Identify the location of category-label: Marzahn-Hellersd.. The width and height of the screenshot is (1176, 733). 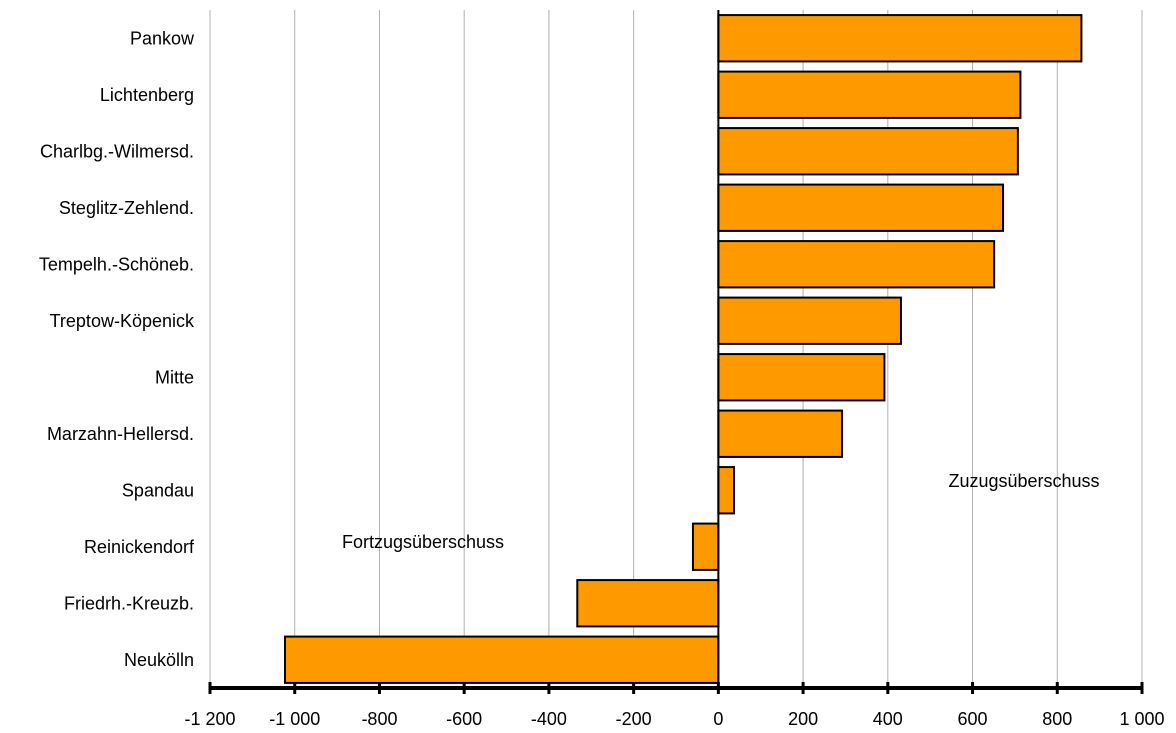
(120, 434).